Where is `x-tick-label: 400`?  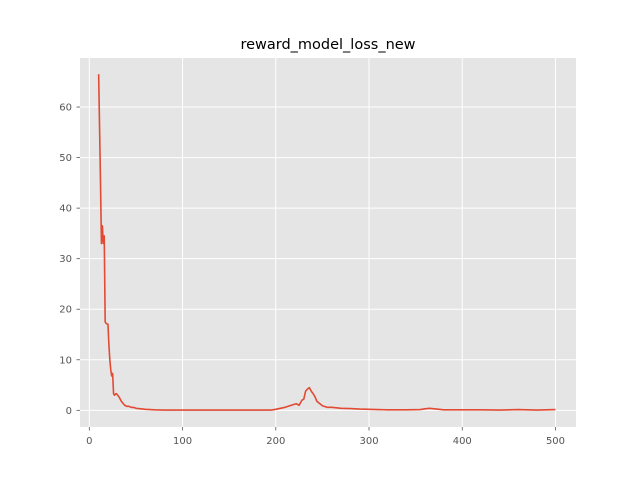
x-tick-label: 400 is located at coordinates (462, 441).